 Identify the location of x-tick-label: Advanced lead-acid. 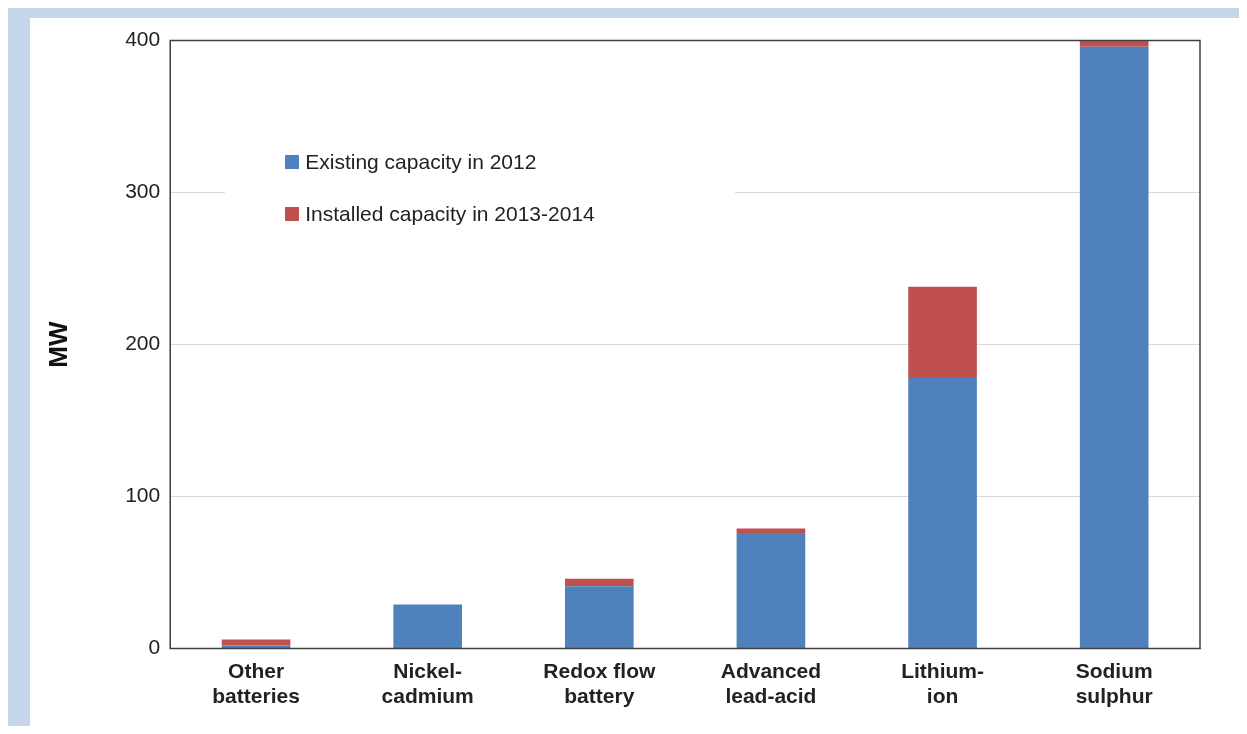
(771, 683).